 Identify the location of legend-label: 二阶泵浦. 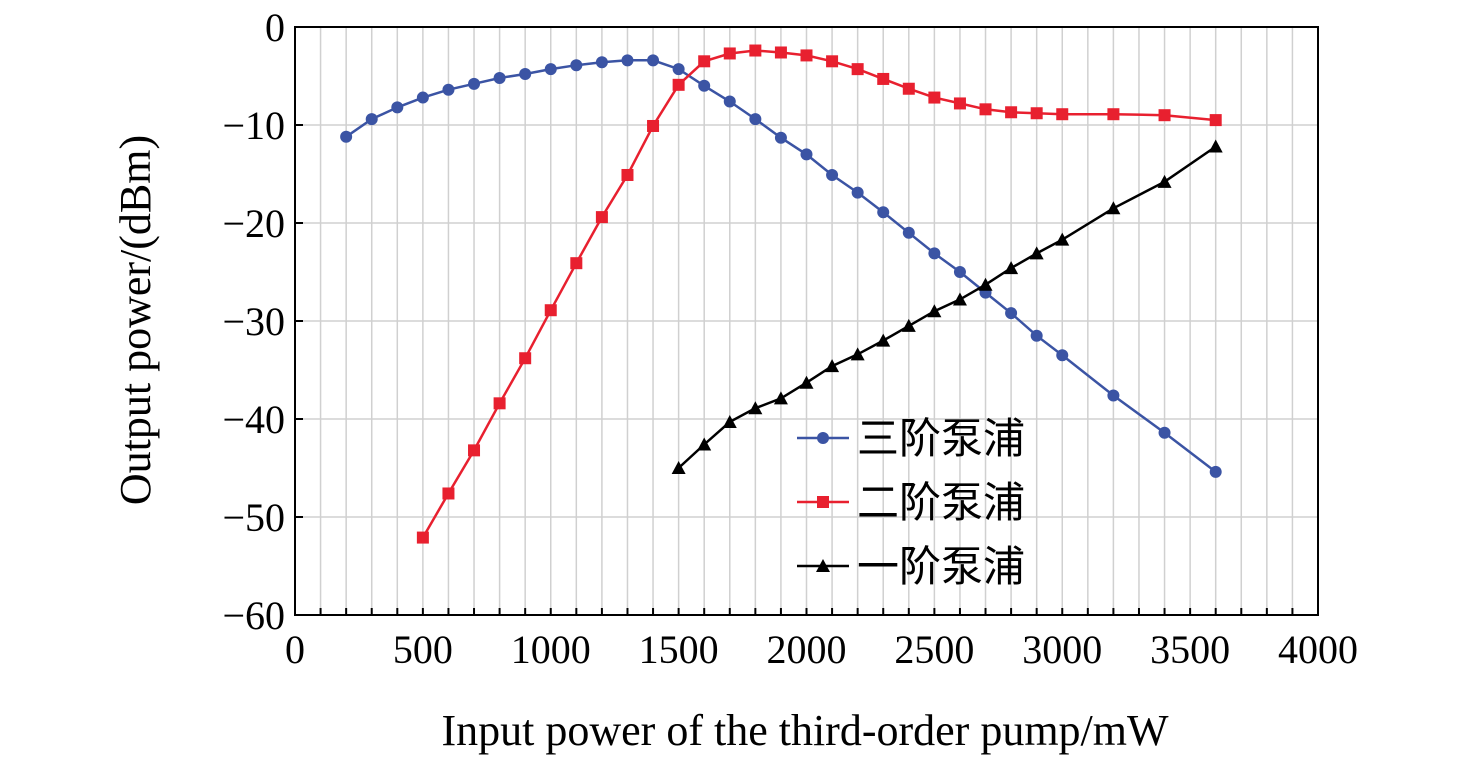
(941, 502).